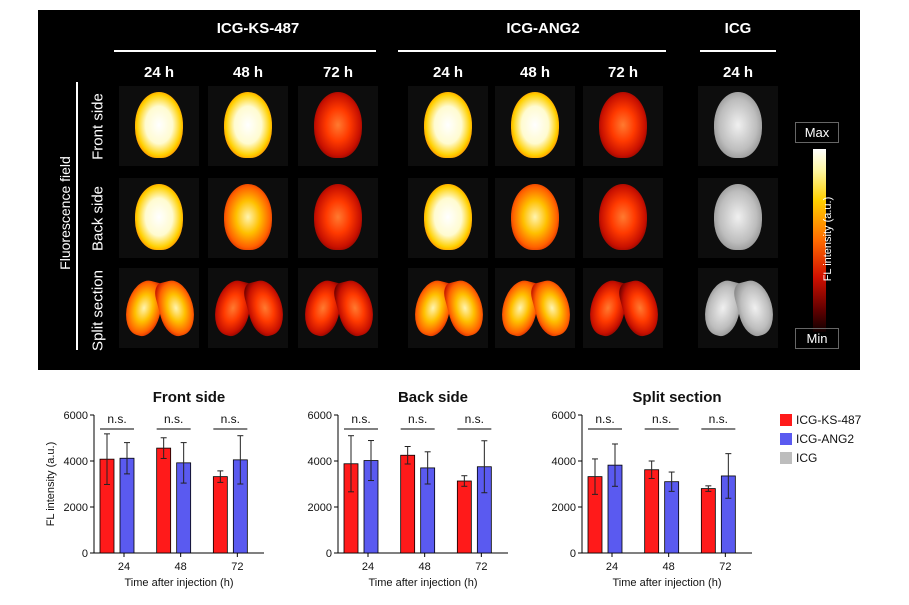 The image size is (909, 605). Describe the element at coordinates (189, 397) in the screenshot. I see `chart-title: Front side` at that location.